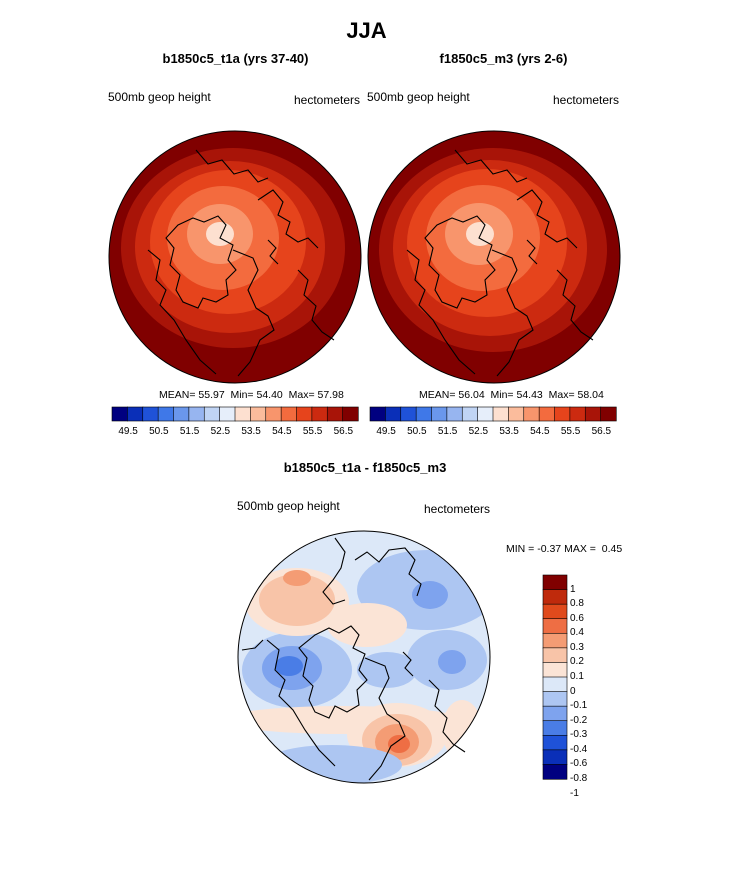  What do you see at coordinates (457, 509) in the screenshot?
I see `panel-3-right-label: hectometers` at bounding box center [457, 509].